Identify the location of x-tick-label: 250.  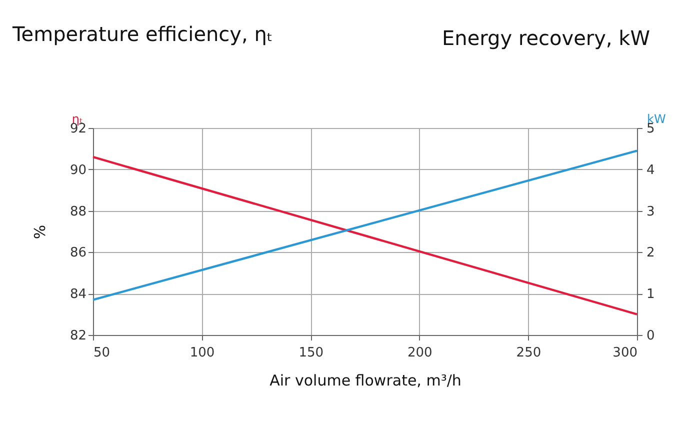
(529, 353).